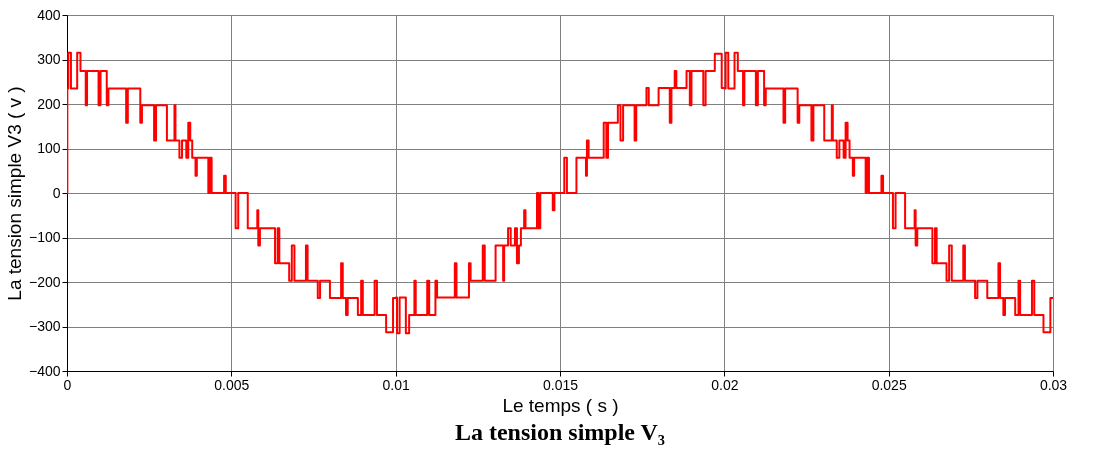  What do you see at coordinates (44, 237) in the screenshot?
I see `y-tick-label: −100` at bounding box center [44, 237].